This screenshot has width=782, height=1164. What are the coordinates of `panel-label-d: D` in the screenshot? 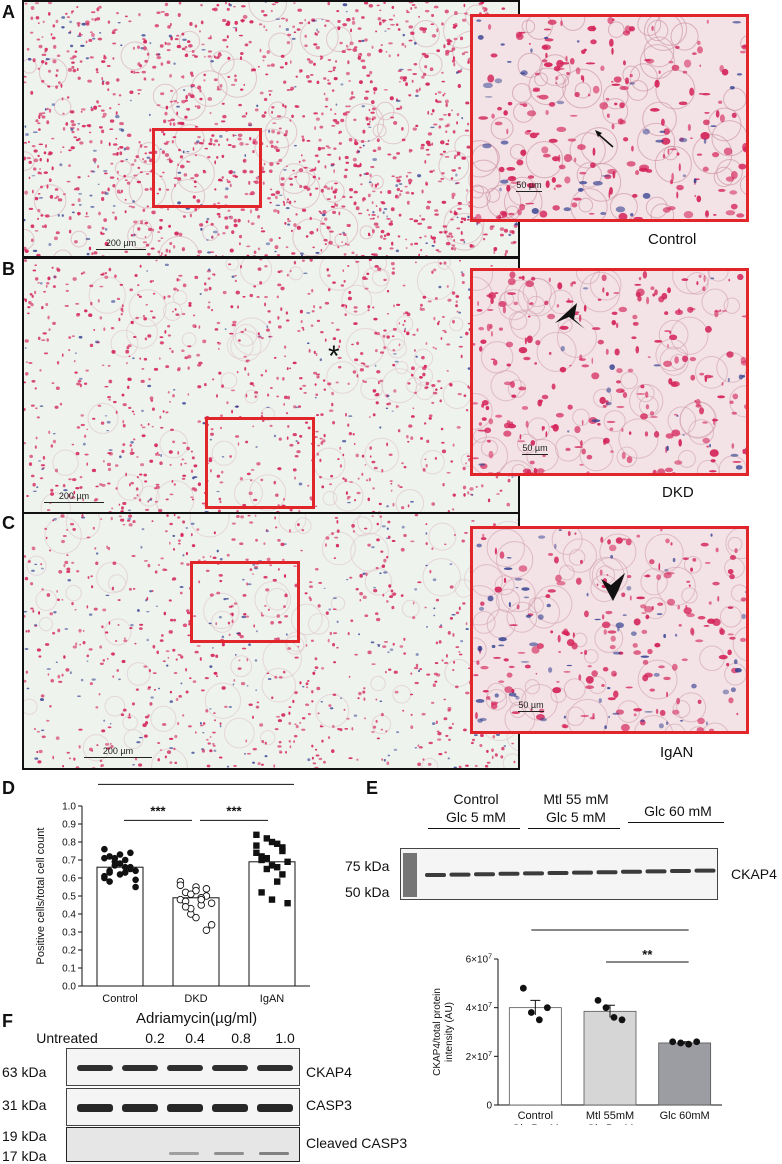 It's located at (8, 788).